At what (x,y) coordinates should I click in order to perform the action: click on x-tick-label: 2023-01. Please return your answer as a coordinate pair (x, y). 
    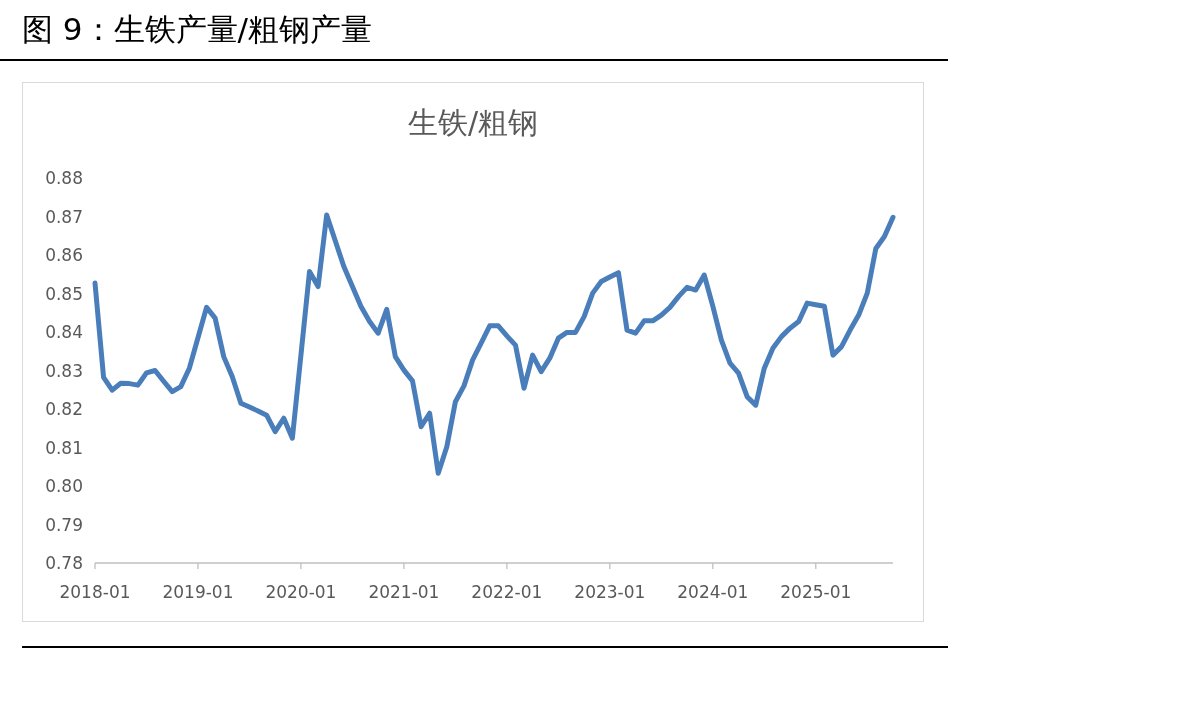
    Looking at the image, I should click on (610, 592).